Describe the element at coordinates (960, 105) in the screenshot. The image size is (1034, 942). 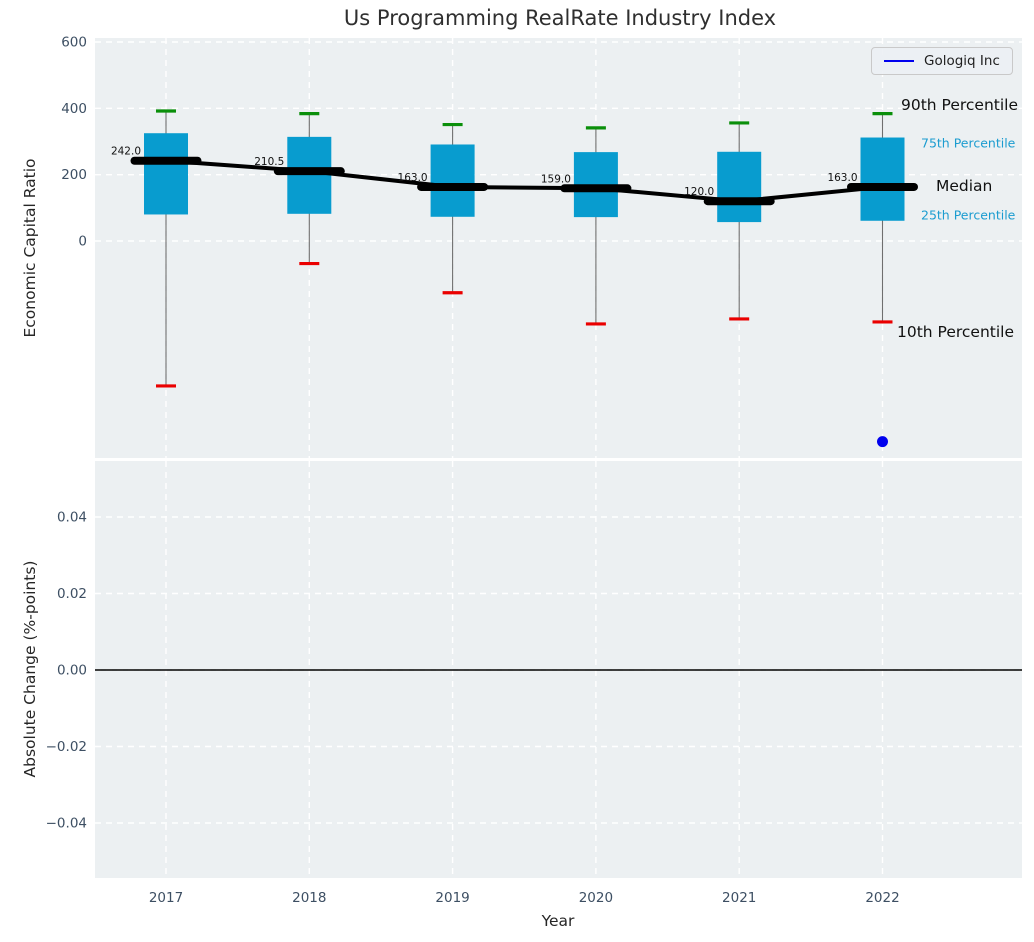
I see `label-90th-percentile: 90th Percentile` at that location.